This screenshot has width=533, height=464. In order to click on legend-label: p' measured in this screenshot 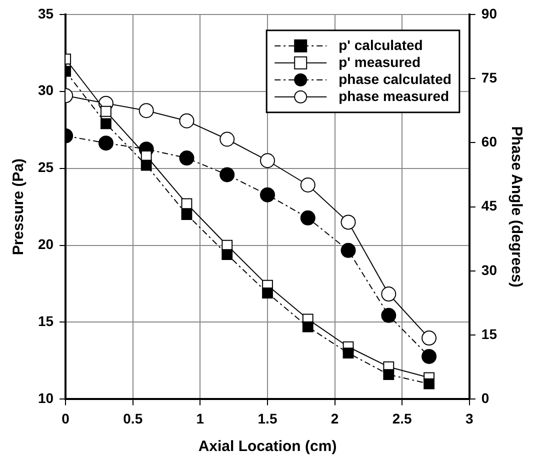, I will do `click(379, 62)`.